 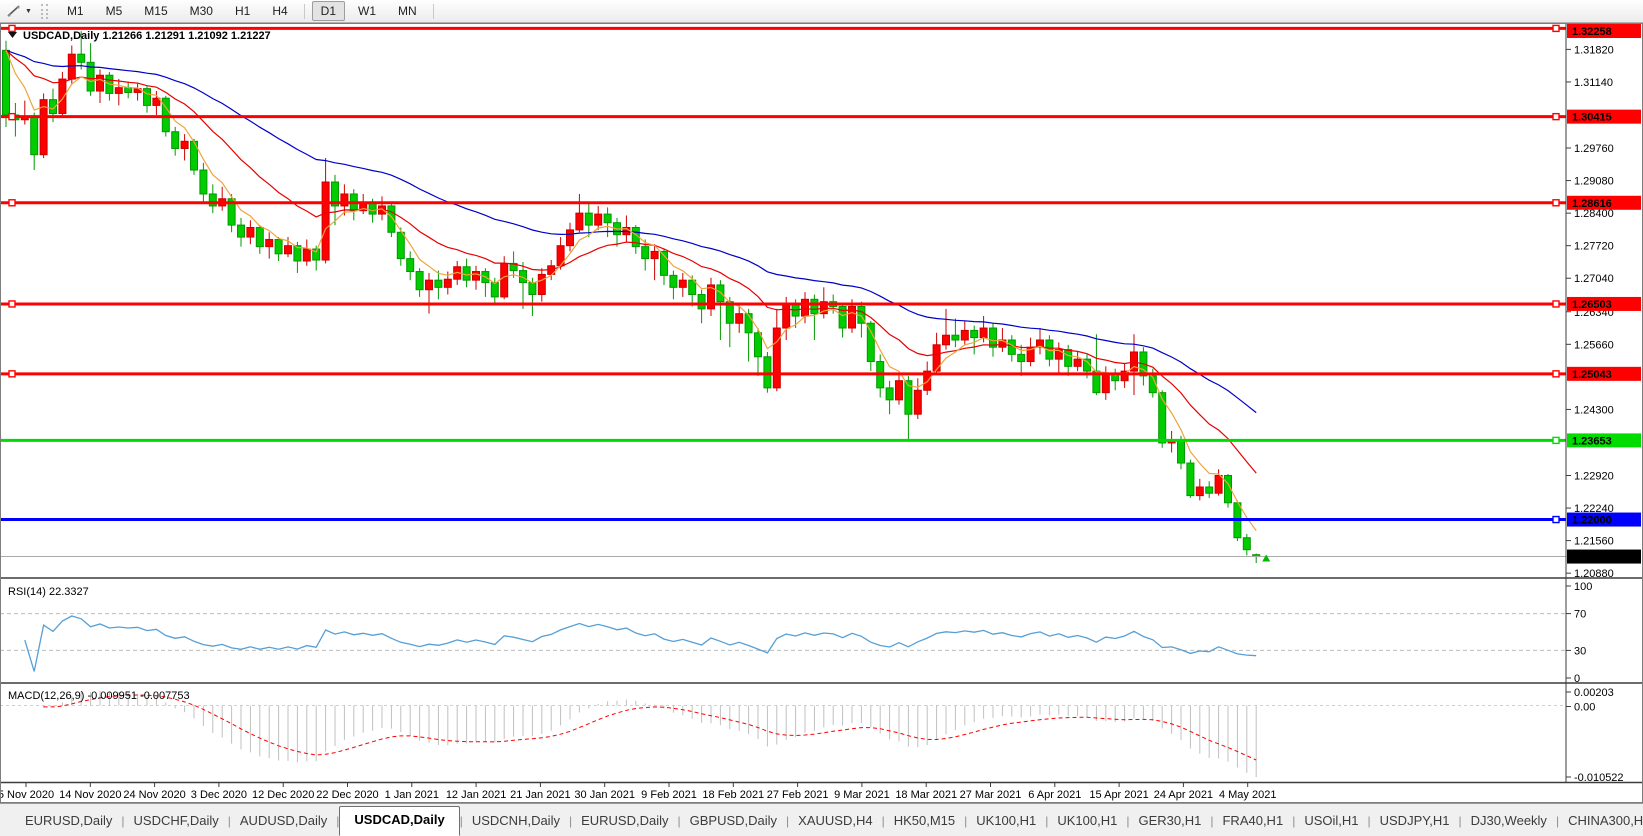 I want to click on tab-usoil-h1: USOil,H1, so click(x=1331, y=820).